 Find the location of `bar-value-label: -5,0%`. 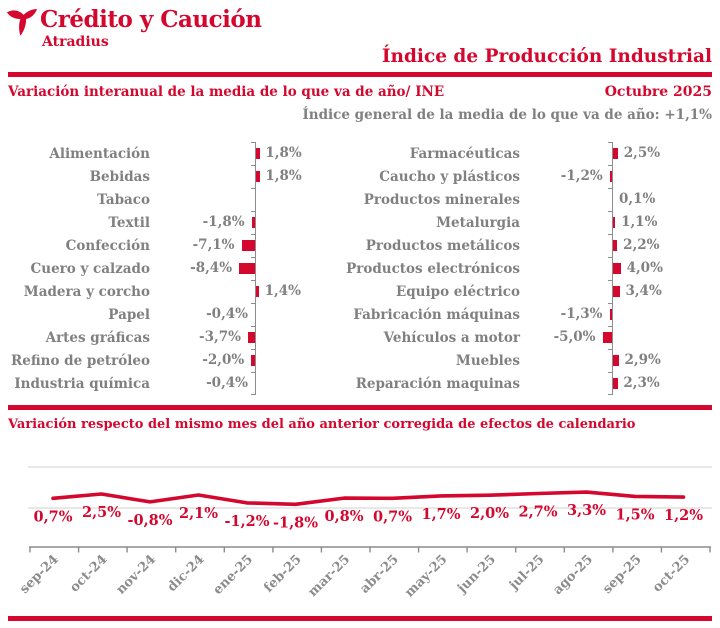

bar-value-label: -5,0% is located at coordinates (574, 337).